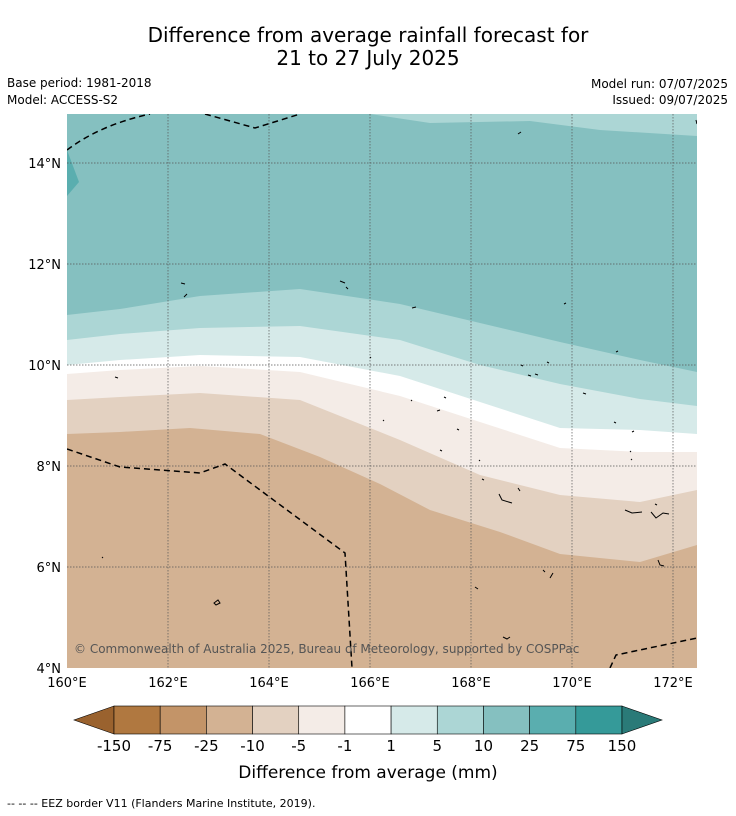 This screenshot has height=816, width=736. I want to click on colorbar-tick-label: 1, so click(391, 746).